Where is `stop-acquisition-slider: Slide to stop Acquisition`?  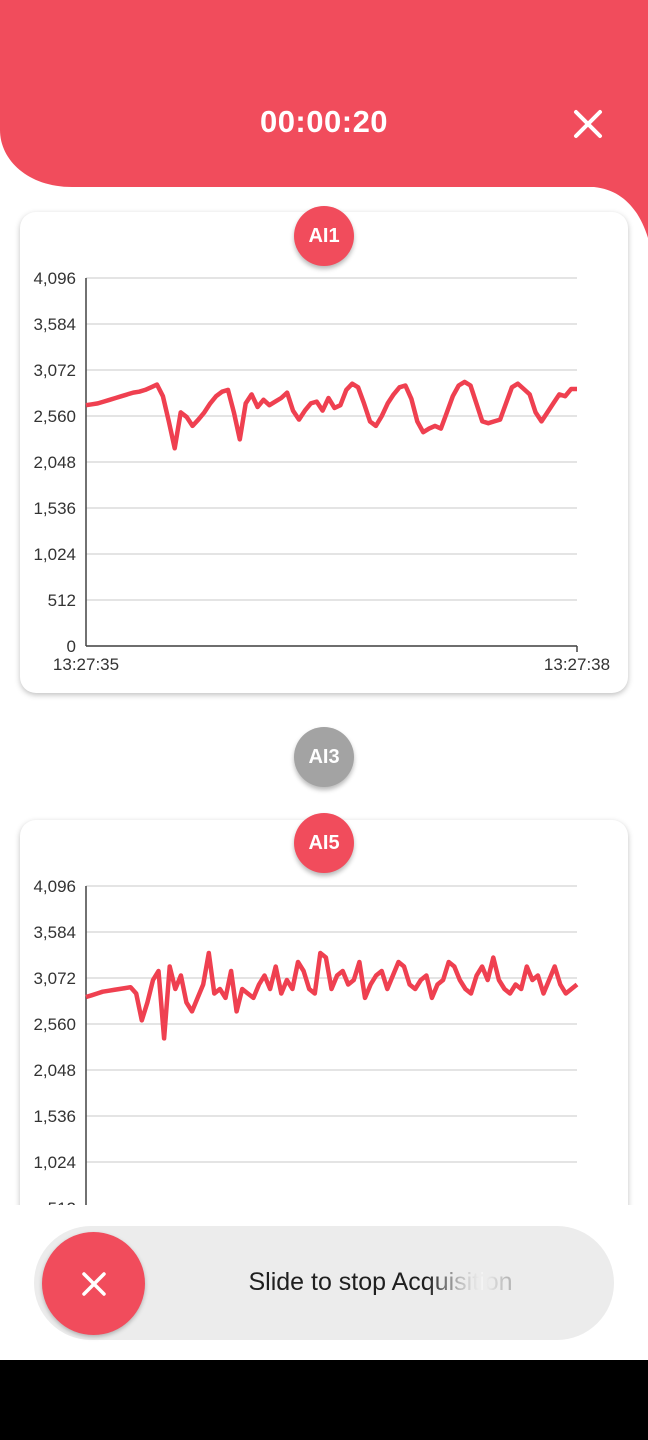
stop-acquisition-slider: Slide to stop Acquisition is located at coordinates (324, 1283).